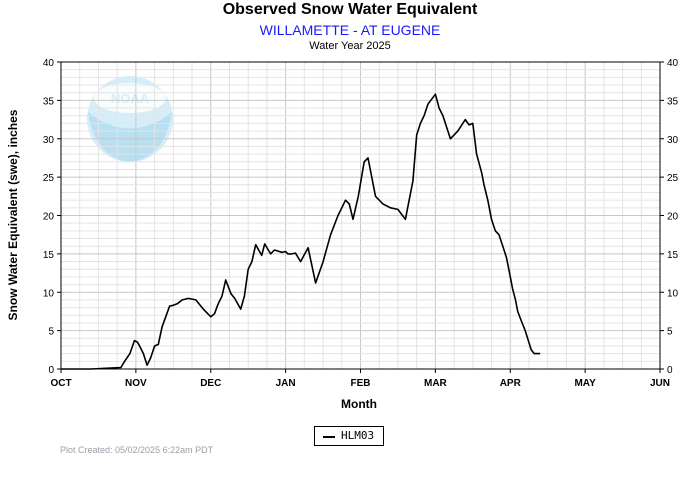 The width and height of the screenshot is (700, 500). Describe the element at coordinates (436, 383) in the screenshot. I see `x-tick-label: MAR` at that location.